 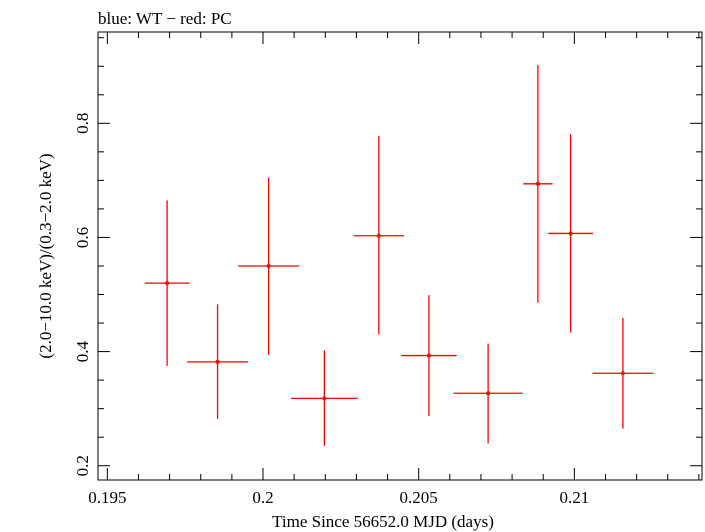 I want to click on y-tick-label: 0.4, so click(x=82, y=351).